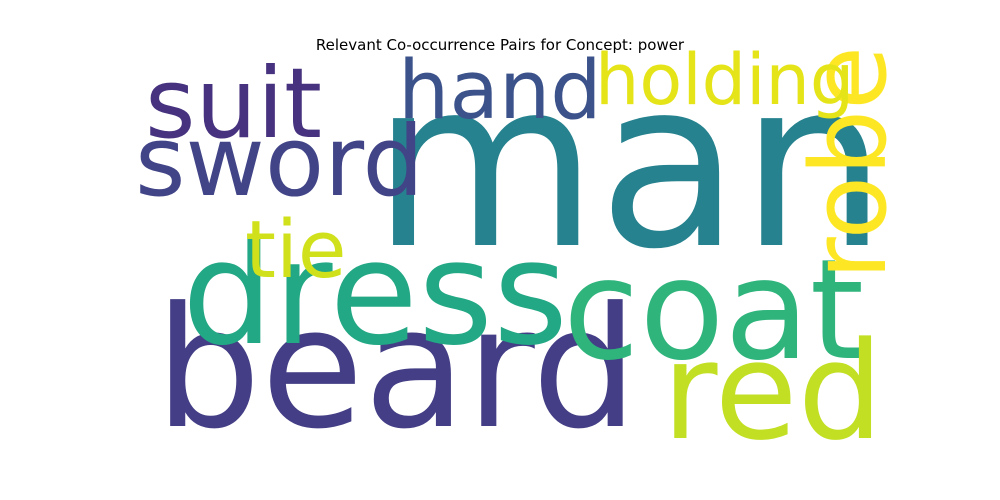  What do you see at coordinates (375, 293) in the screenshot?
I see `word-dress: dress` at bounding box center [375, 293].